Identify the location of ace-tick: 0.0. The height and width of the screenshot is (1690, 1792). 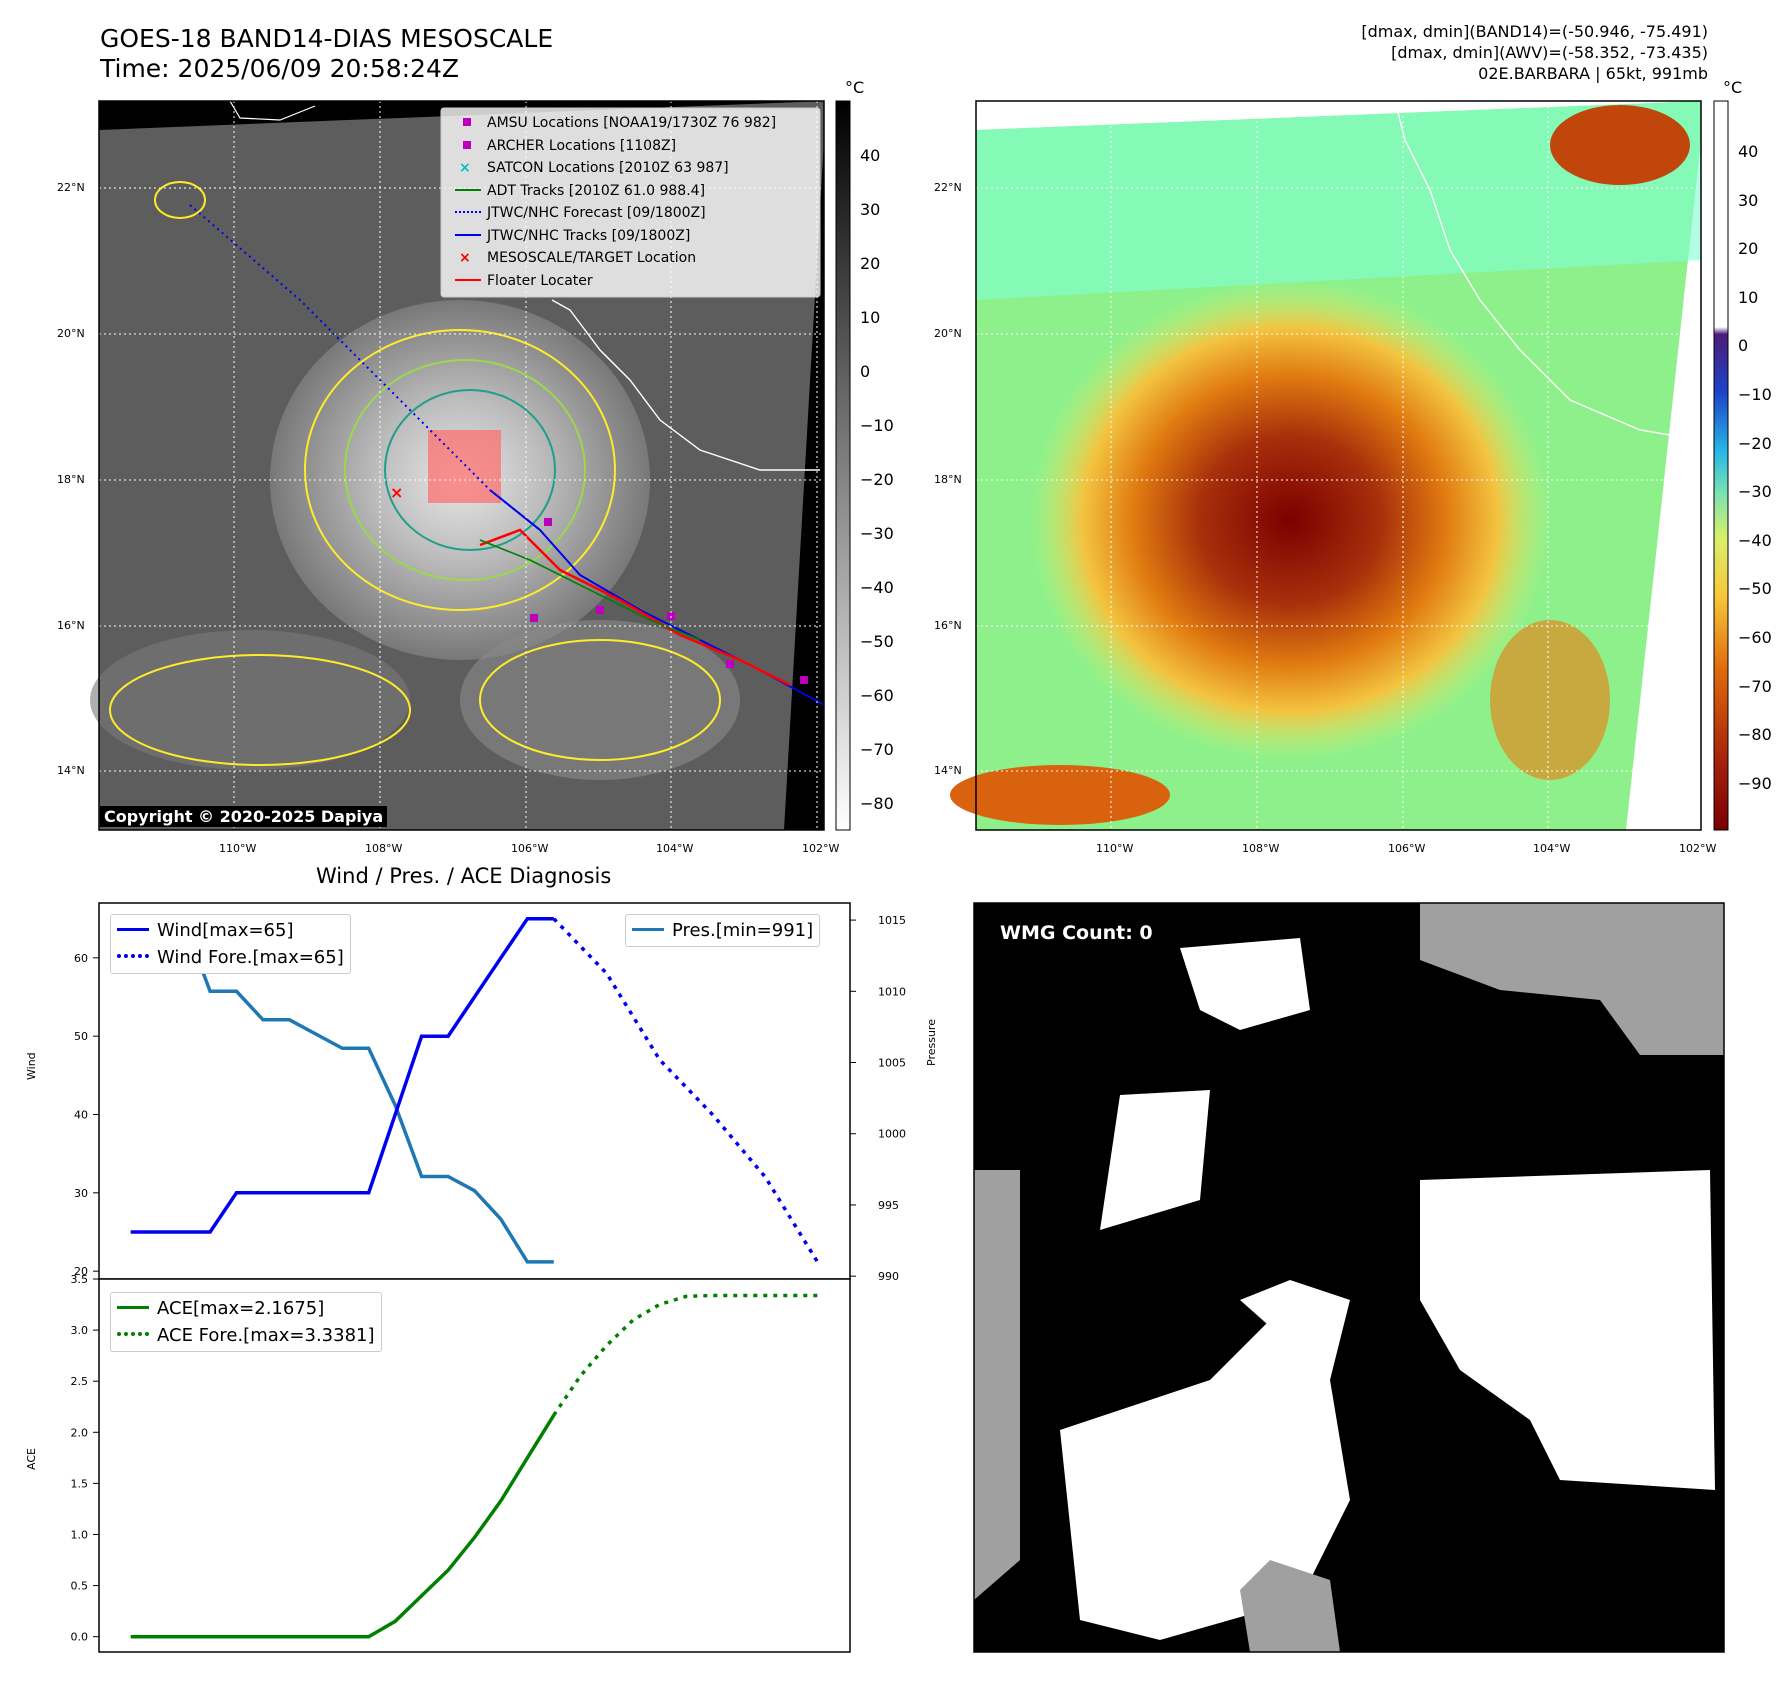
(80, 1637).